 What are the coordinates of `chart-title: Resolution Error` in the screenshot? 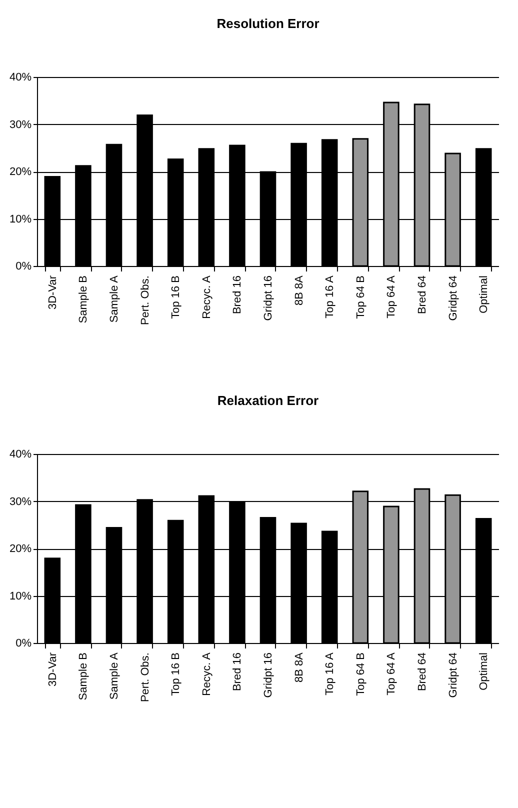 It's located at (268, 23).